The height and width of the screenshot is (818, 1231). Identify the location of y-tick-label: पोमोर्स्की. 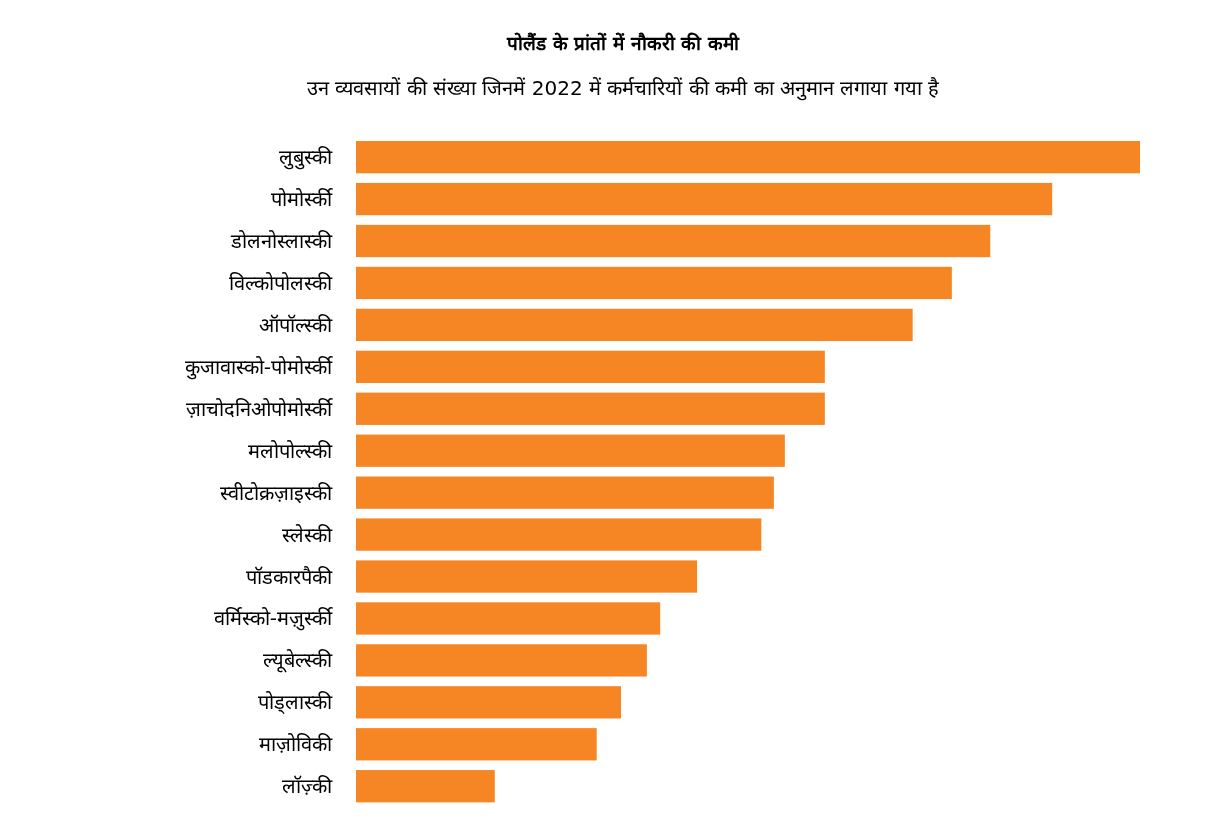
(302, 199).